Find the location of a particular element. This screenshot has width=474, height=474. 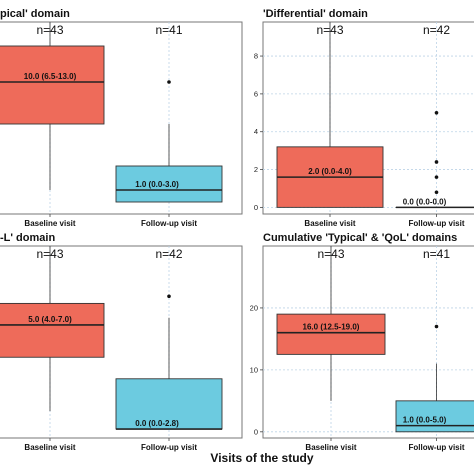

box-value-label: 1.0 (0.0-3.0) is located at coordinates (157, 184).